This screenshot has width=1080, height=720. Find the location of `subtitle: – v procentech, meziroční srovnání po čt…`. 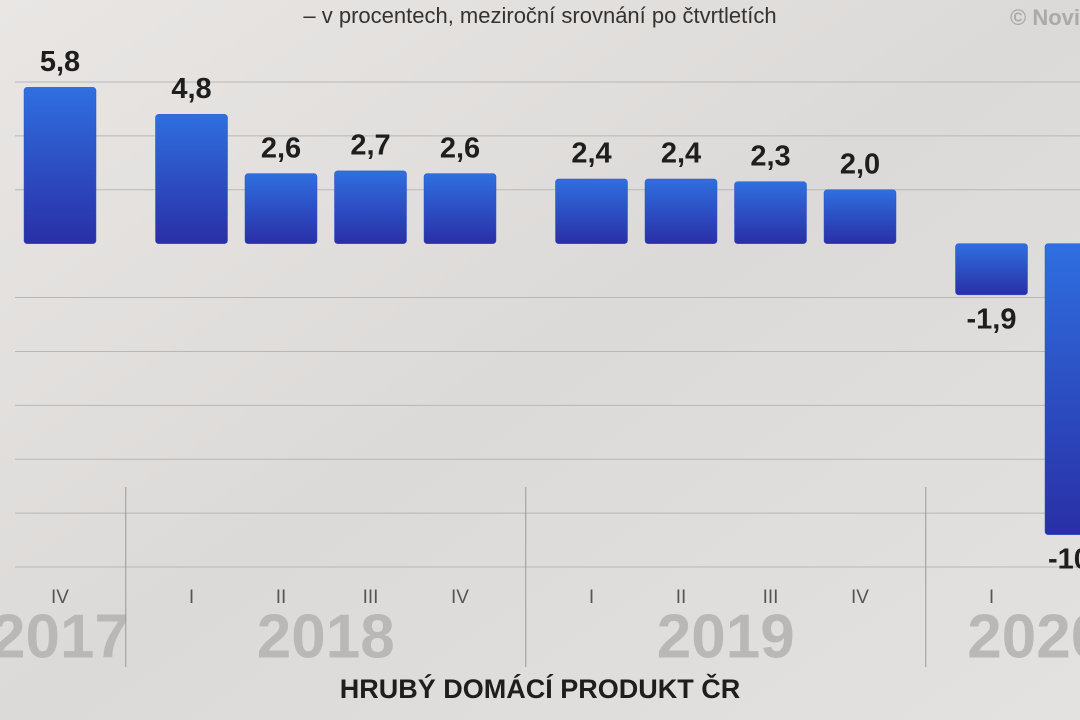

subtitle: – v procentech, meziroční srovnání po čt… is located at coordinates (539, 15).